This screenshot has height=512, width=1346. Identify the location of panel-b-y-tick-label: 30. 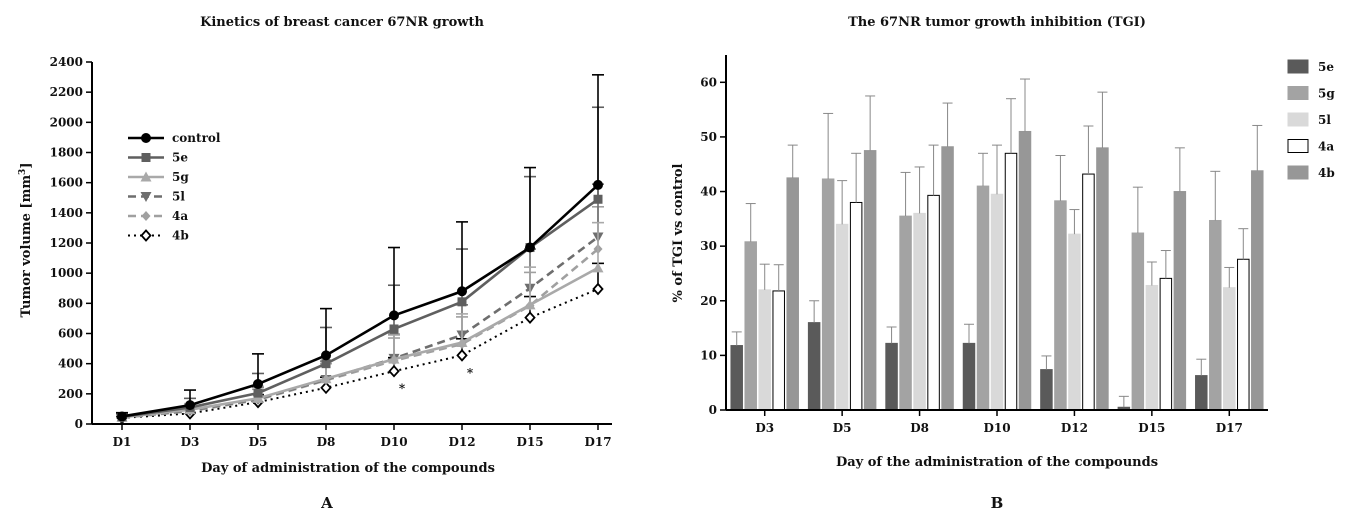
(708, 246).